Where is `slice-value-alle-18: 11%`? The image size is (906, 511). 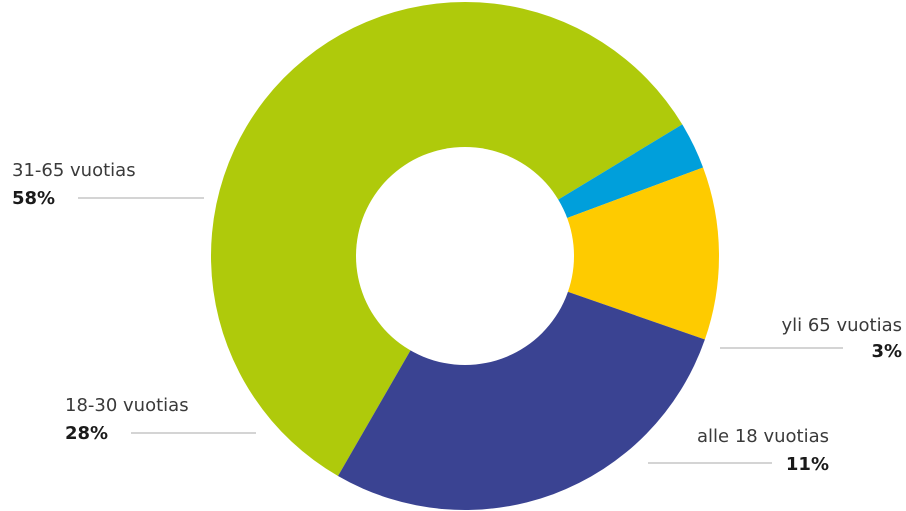
slice-value-alle-18: 11% is located at coordinates (807, 464).